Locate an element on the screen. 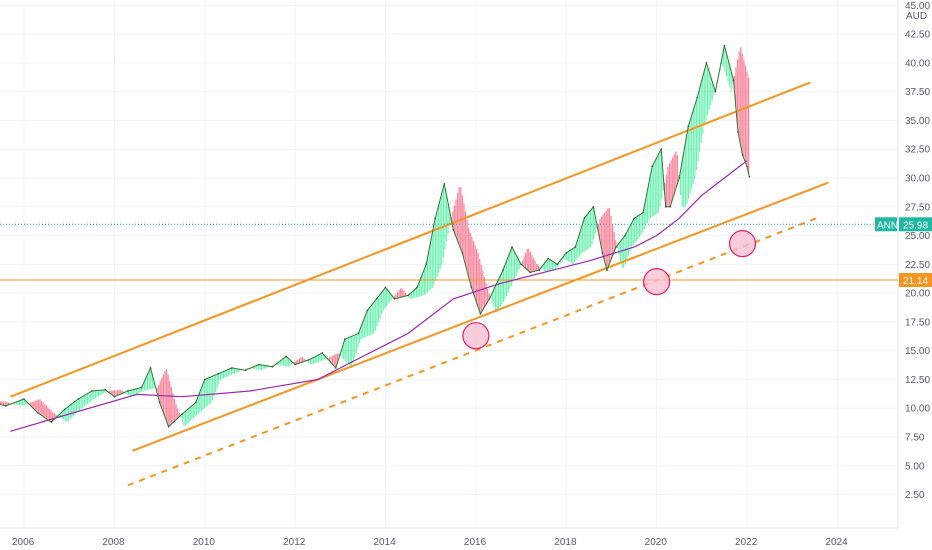 The width and height of the screenshot is (932, 550). y-tick-label: 30.00 is located at coordinates (917, 178).